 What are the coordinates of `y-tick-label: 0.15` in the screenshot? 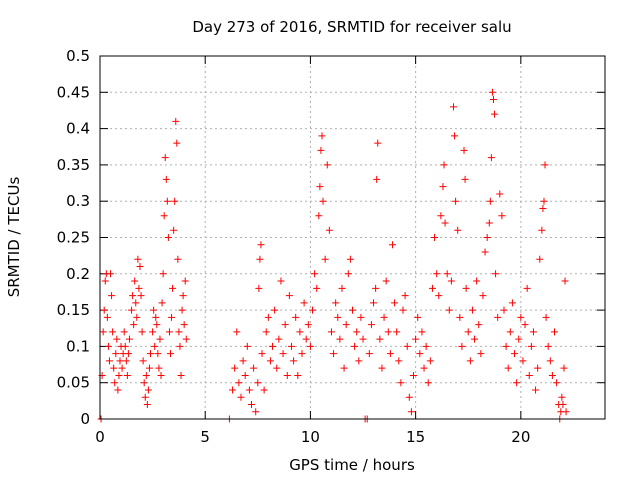 It's located at (73, 310).